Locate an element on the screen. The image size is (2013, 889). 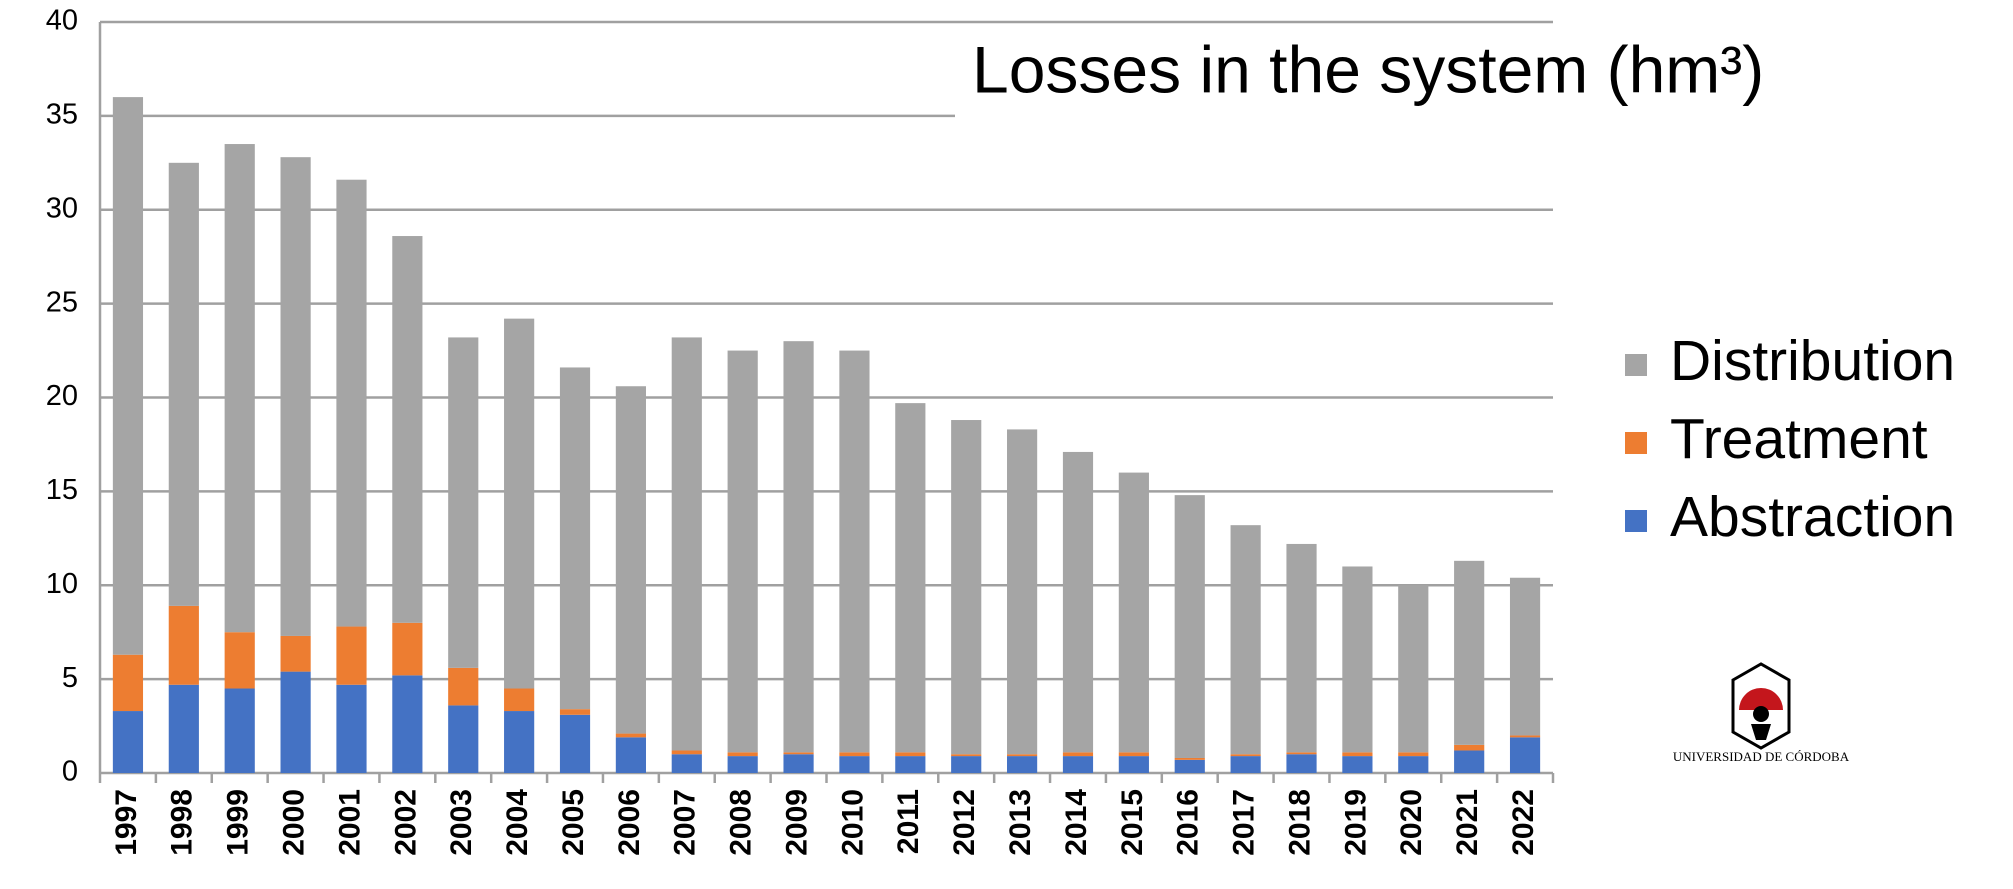
logo-text: UNIVERSIDAD DE CÓRDOBA is located at coordinates (1761, 756).